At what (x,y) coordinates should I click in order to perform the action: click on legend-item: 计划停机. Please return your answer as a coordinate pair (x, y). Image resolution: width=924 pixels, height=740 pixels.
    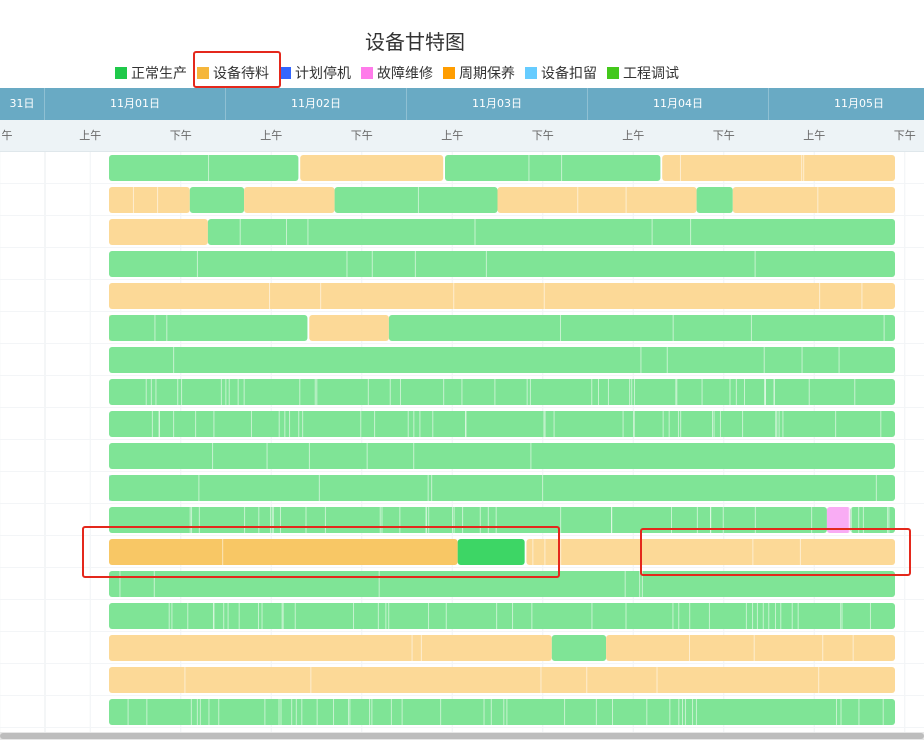
    Looking at the image, I should click on (315, 73).